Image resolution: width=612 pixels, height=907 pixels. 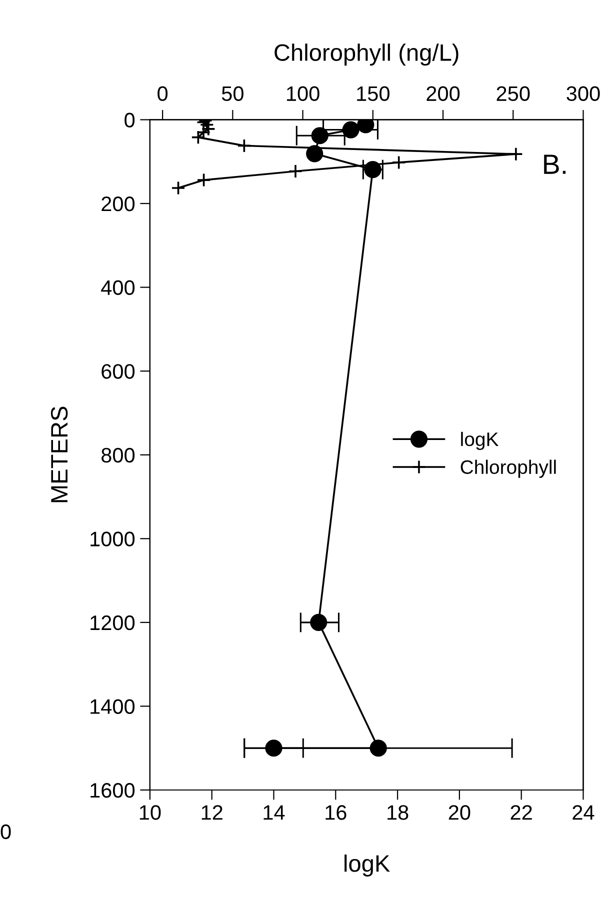 I want to click on x-tick-label: 16, so click(x=336, y=812).